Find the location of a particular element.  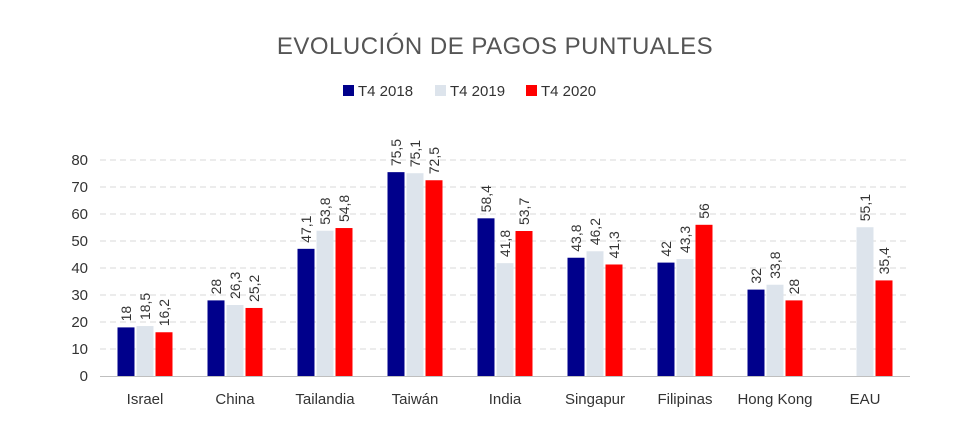

data-label: 43,3 is located at coordinates (685, 239).